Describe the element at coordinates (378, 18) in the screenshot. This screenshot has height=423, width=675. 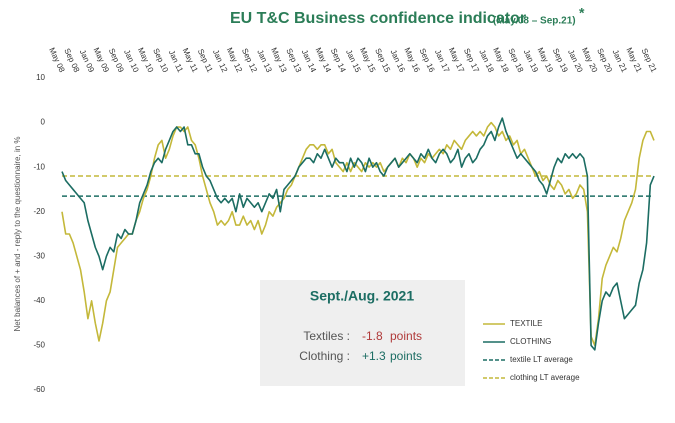
I see `chart-title: EU T&C Business confidence indicator` at that location.